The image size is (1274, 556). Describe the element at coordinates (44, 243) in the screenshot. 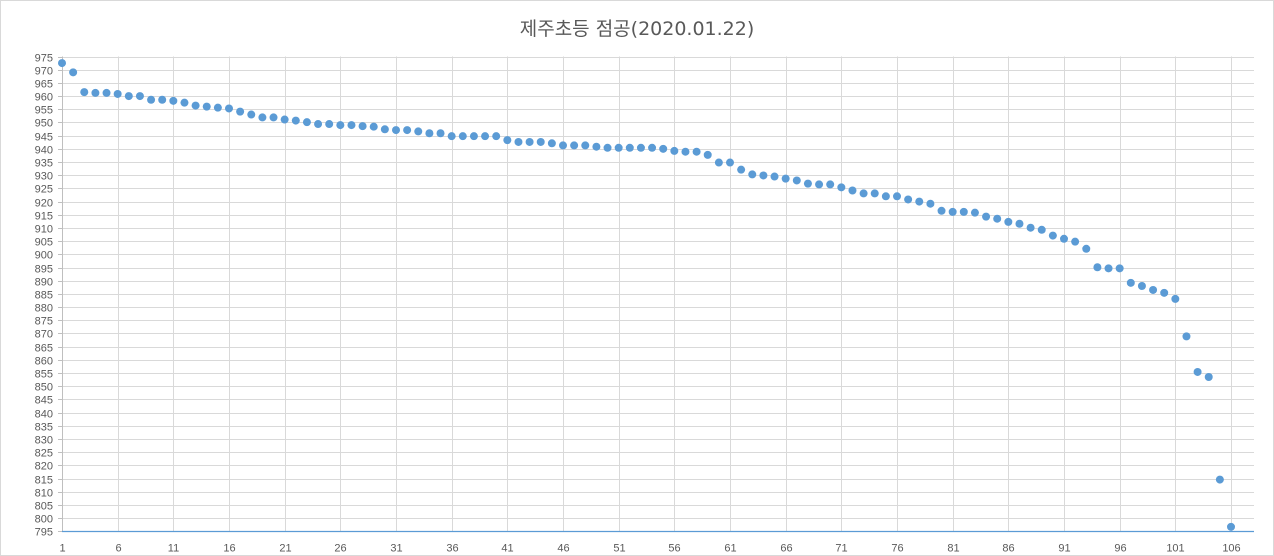

I see `y-tick-label: 905` at that location.